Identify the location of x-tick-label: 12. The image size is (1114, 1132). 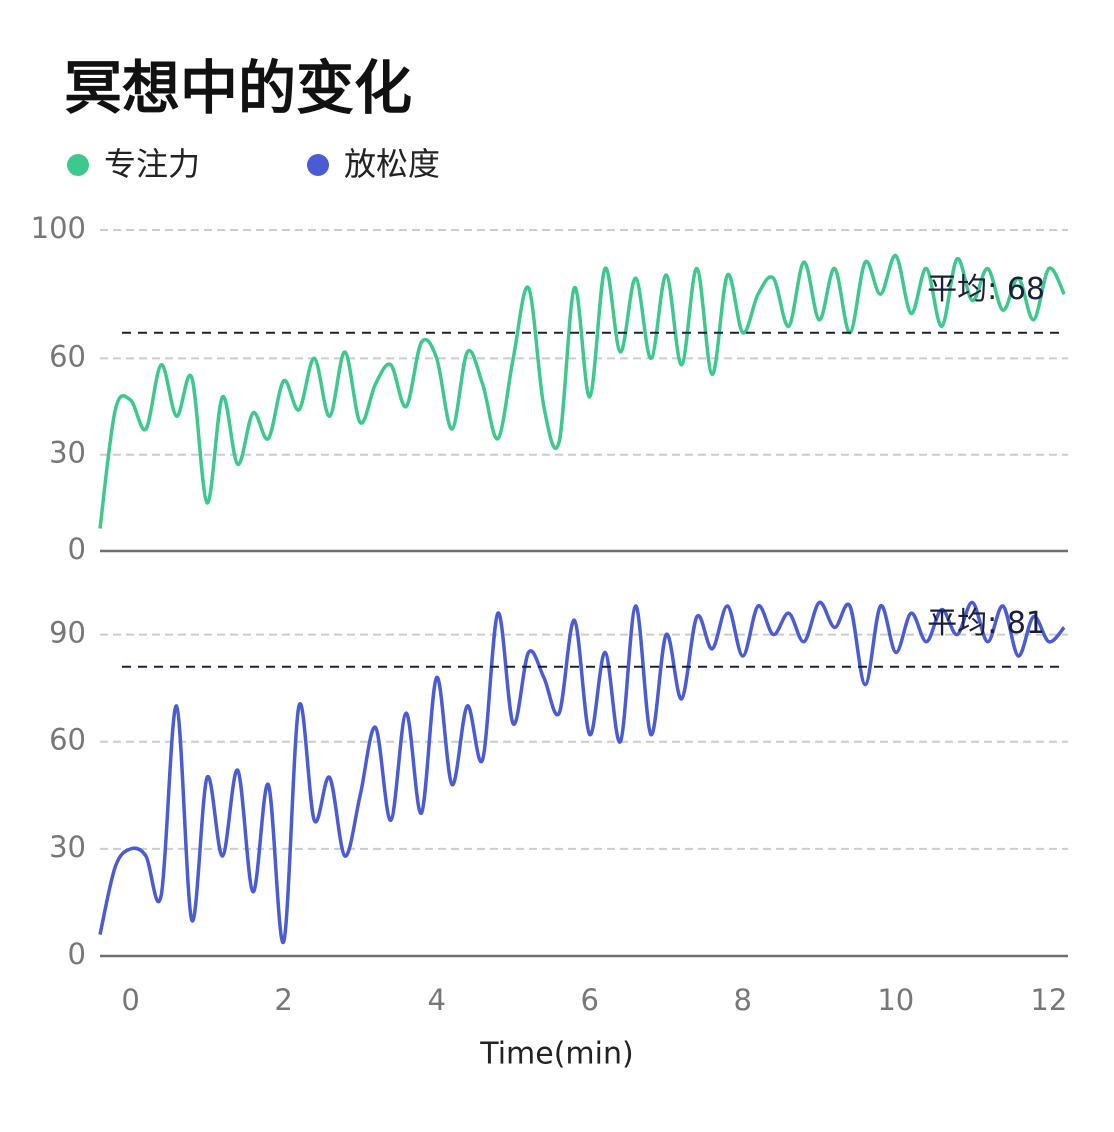
(1048, 1000).